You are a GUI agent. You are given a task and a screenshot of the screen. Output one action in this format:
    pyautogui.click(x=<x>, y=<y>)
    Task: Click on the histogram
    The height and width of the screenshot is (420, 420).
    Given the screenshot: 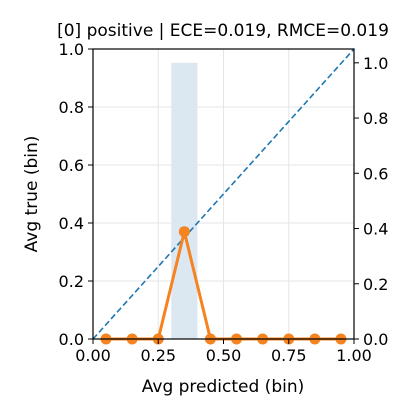 What is the action you would take?
    pyautogui.click(x=184, y=201)
    